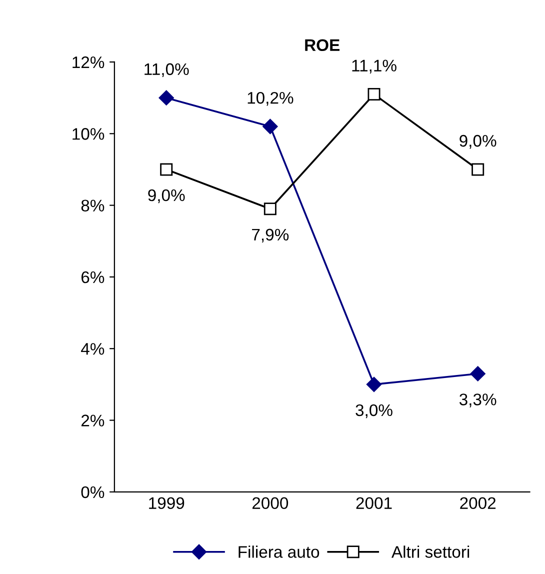 The width and height of the screenshot is (545, 574). I want to click on data-label: 11,0%, so click(166, 70).